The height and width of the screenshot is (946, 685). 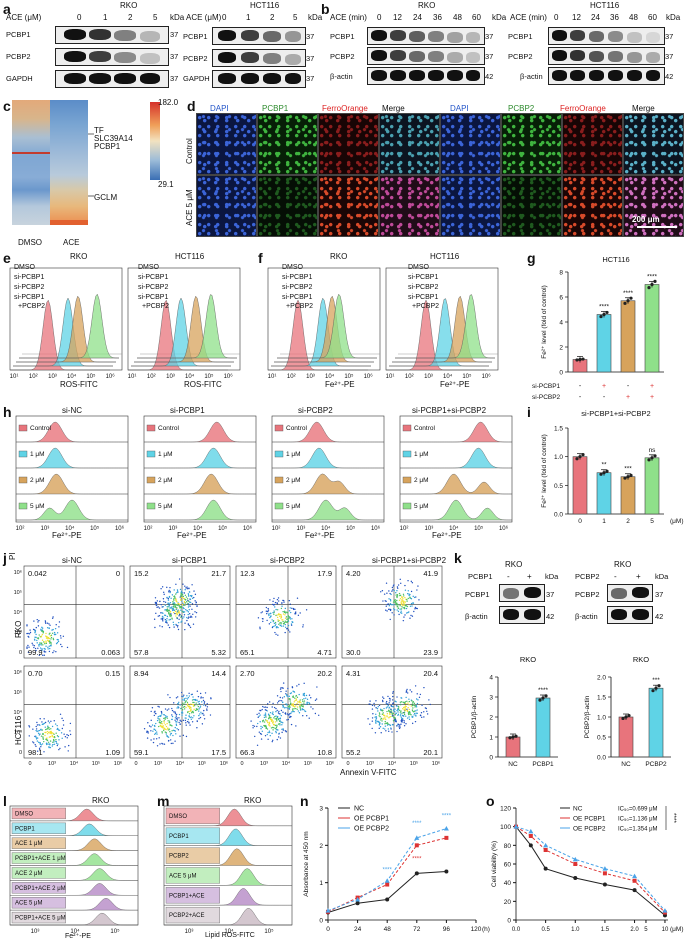 What do you see at coordinates (310, 78) in the screenshot?
I see `a-right-mw2: 37` at bounding box center [310, 78].